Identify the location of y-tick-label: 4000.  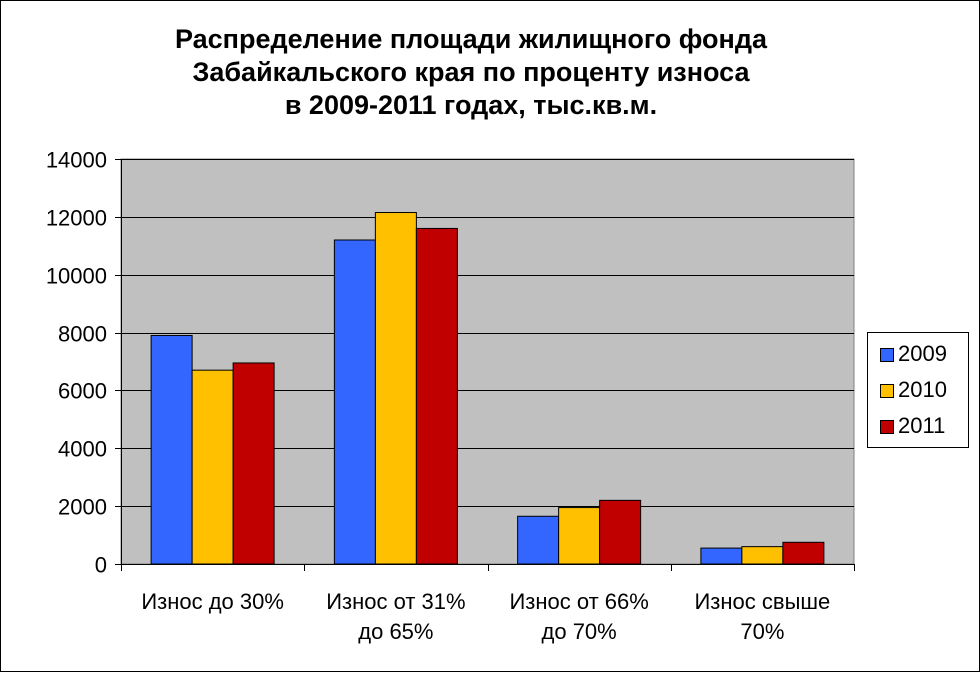
(82, 449).